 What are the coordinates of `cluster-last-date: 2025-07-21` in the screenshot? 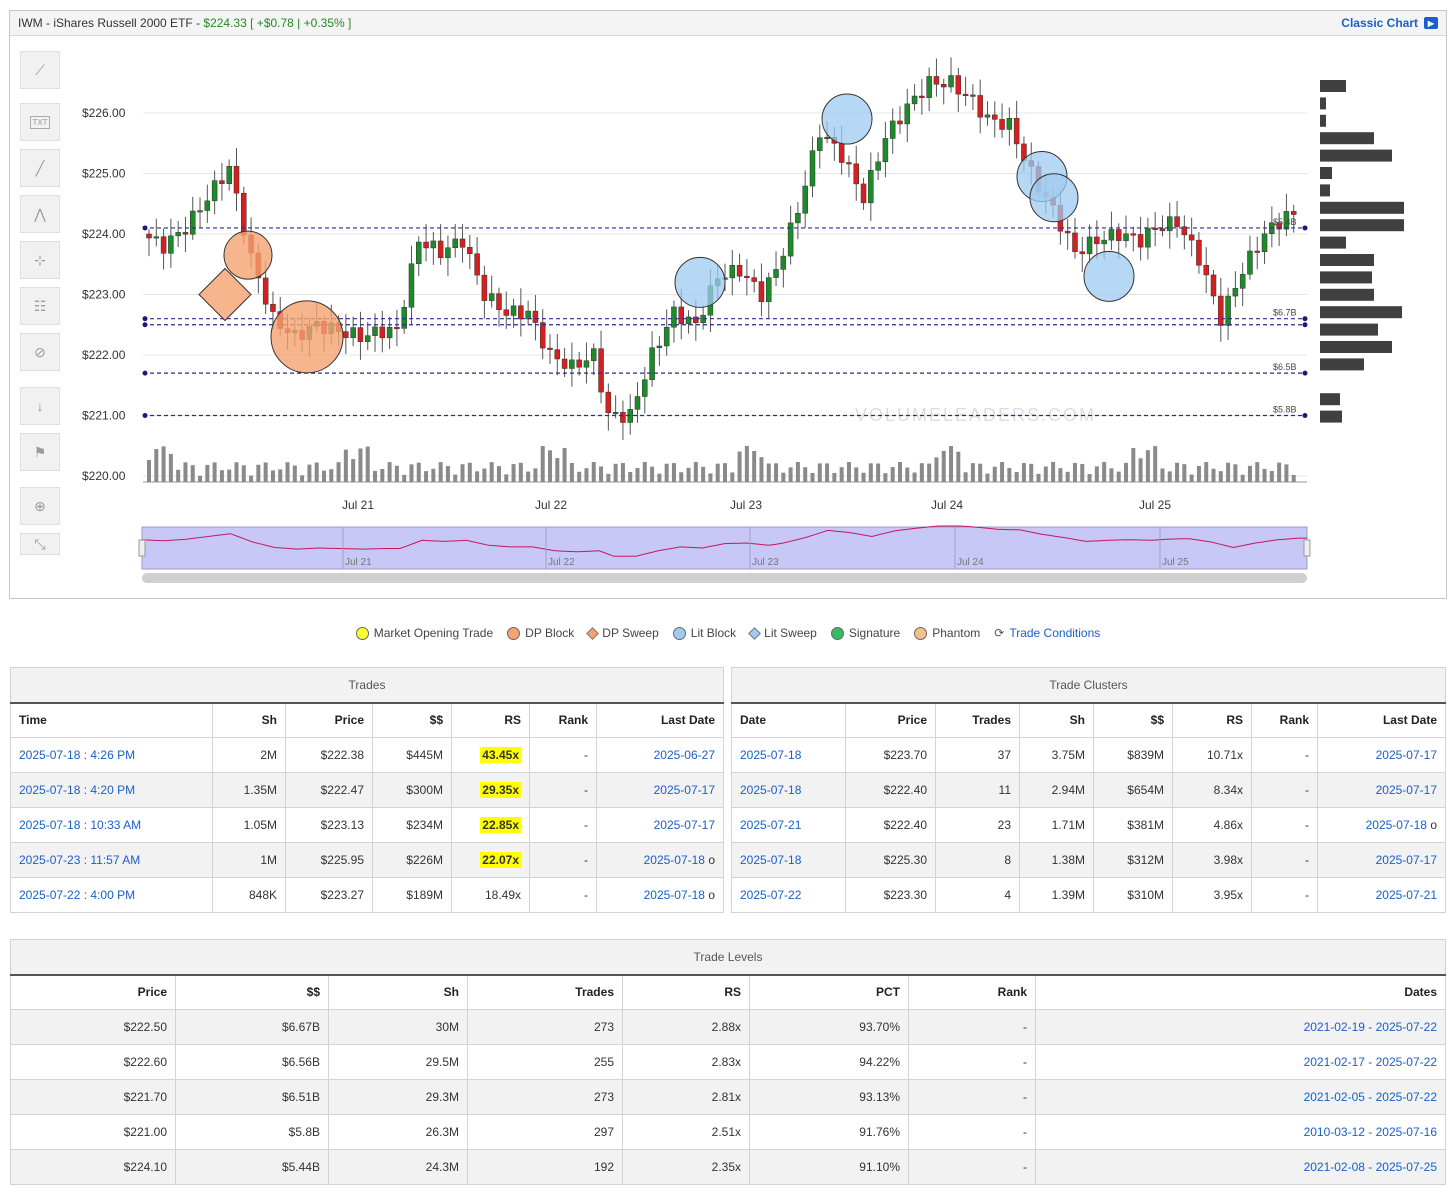 It's located at (1381, 895).